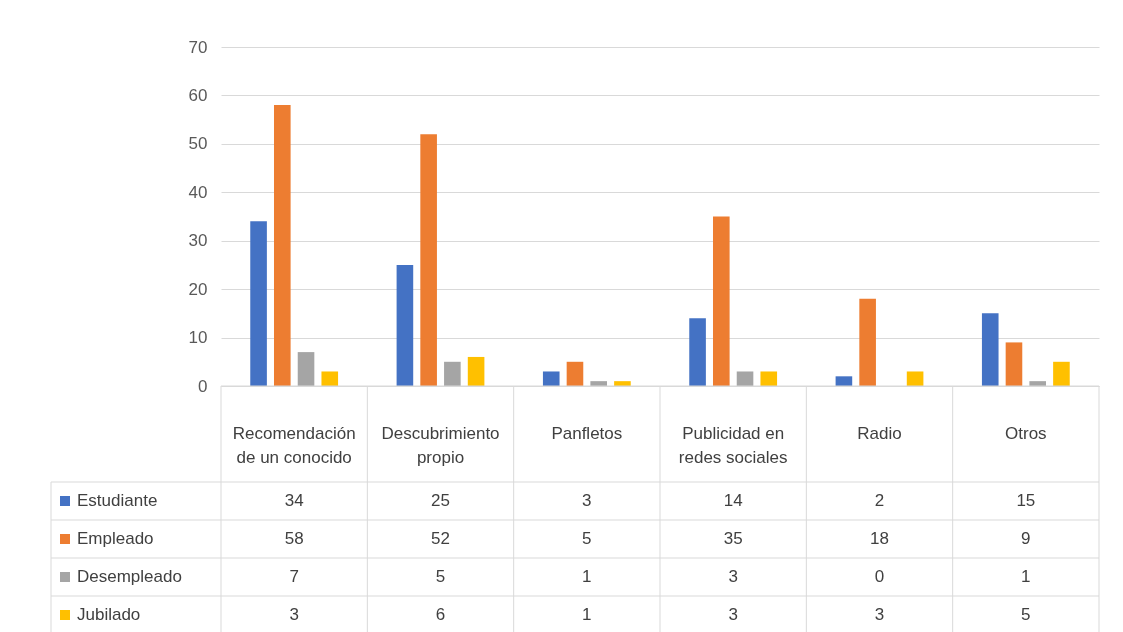 This screenshot has width=1123, height=632. I want to click on data-label: 2, so click(879, 500).